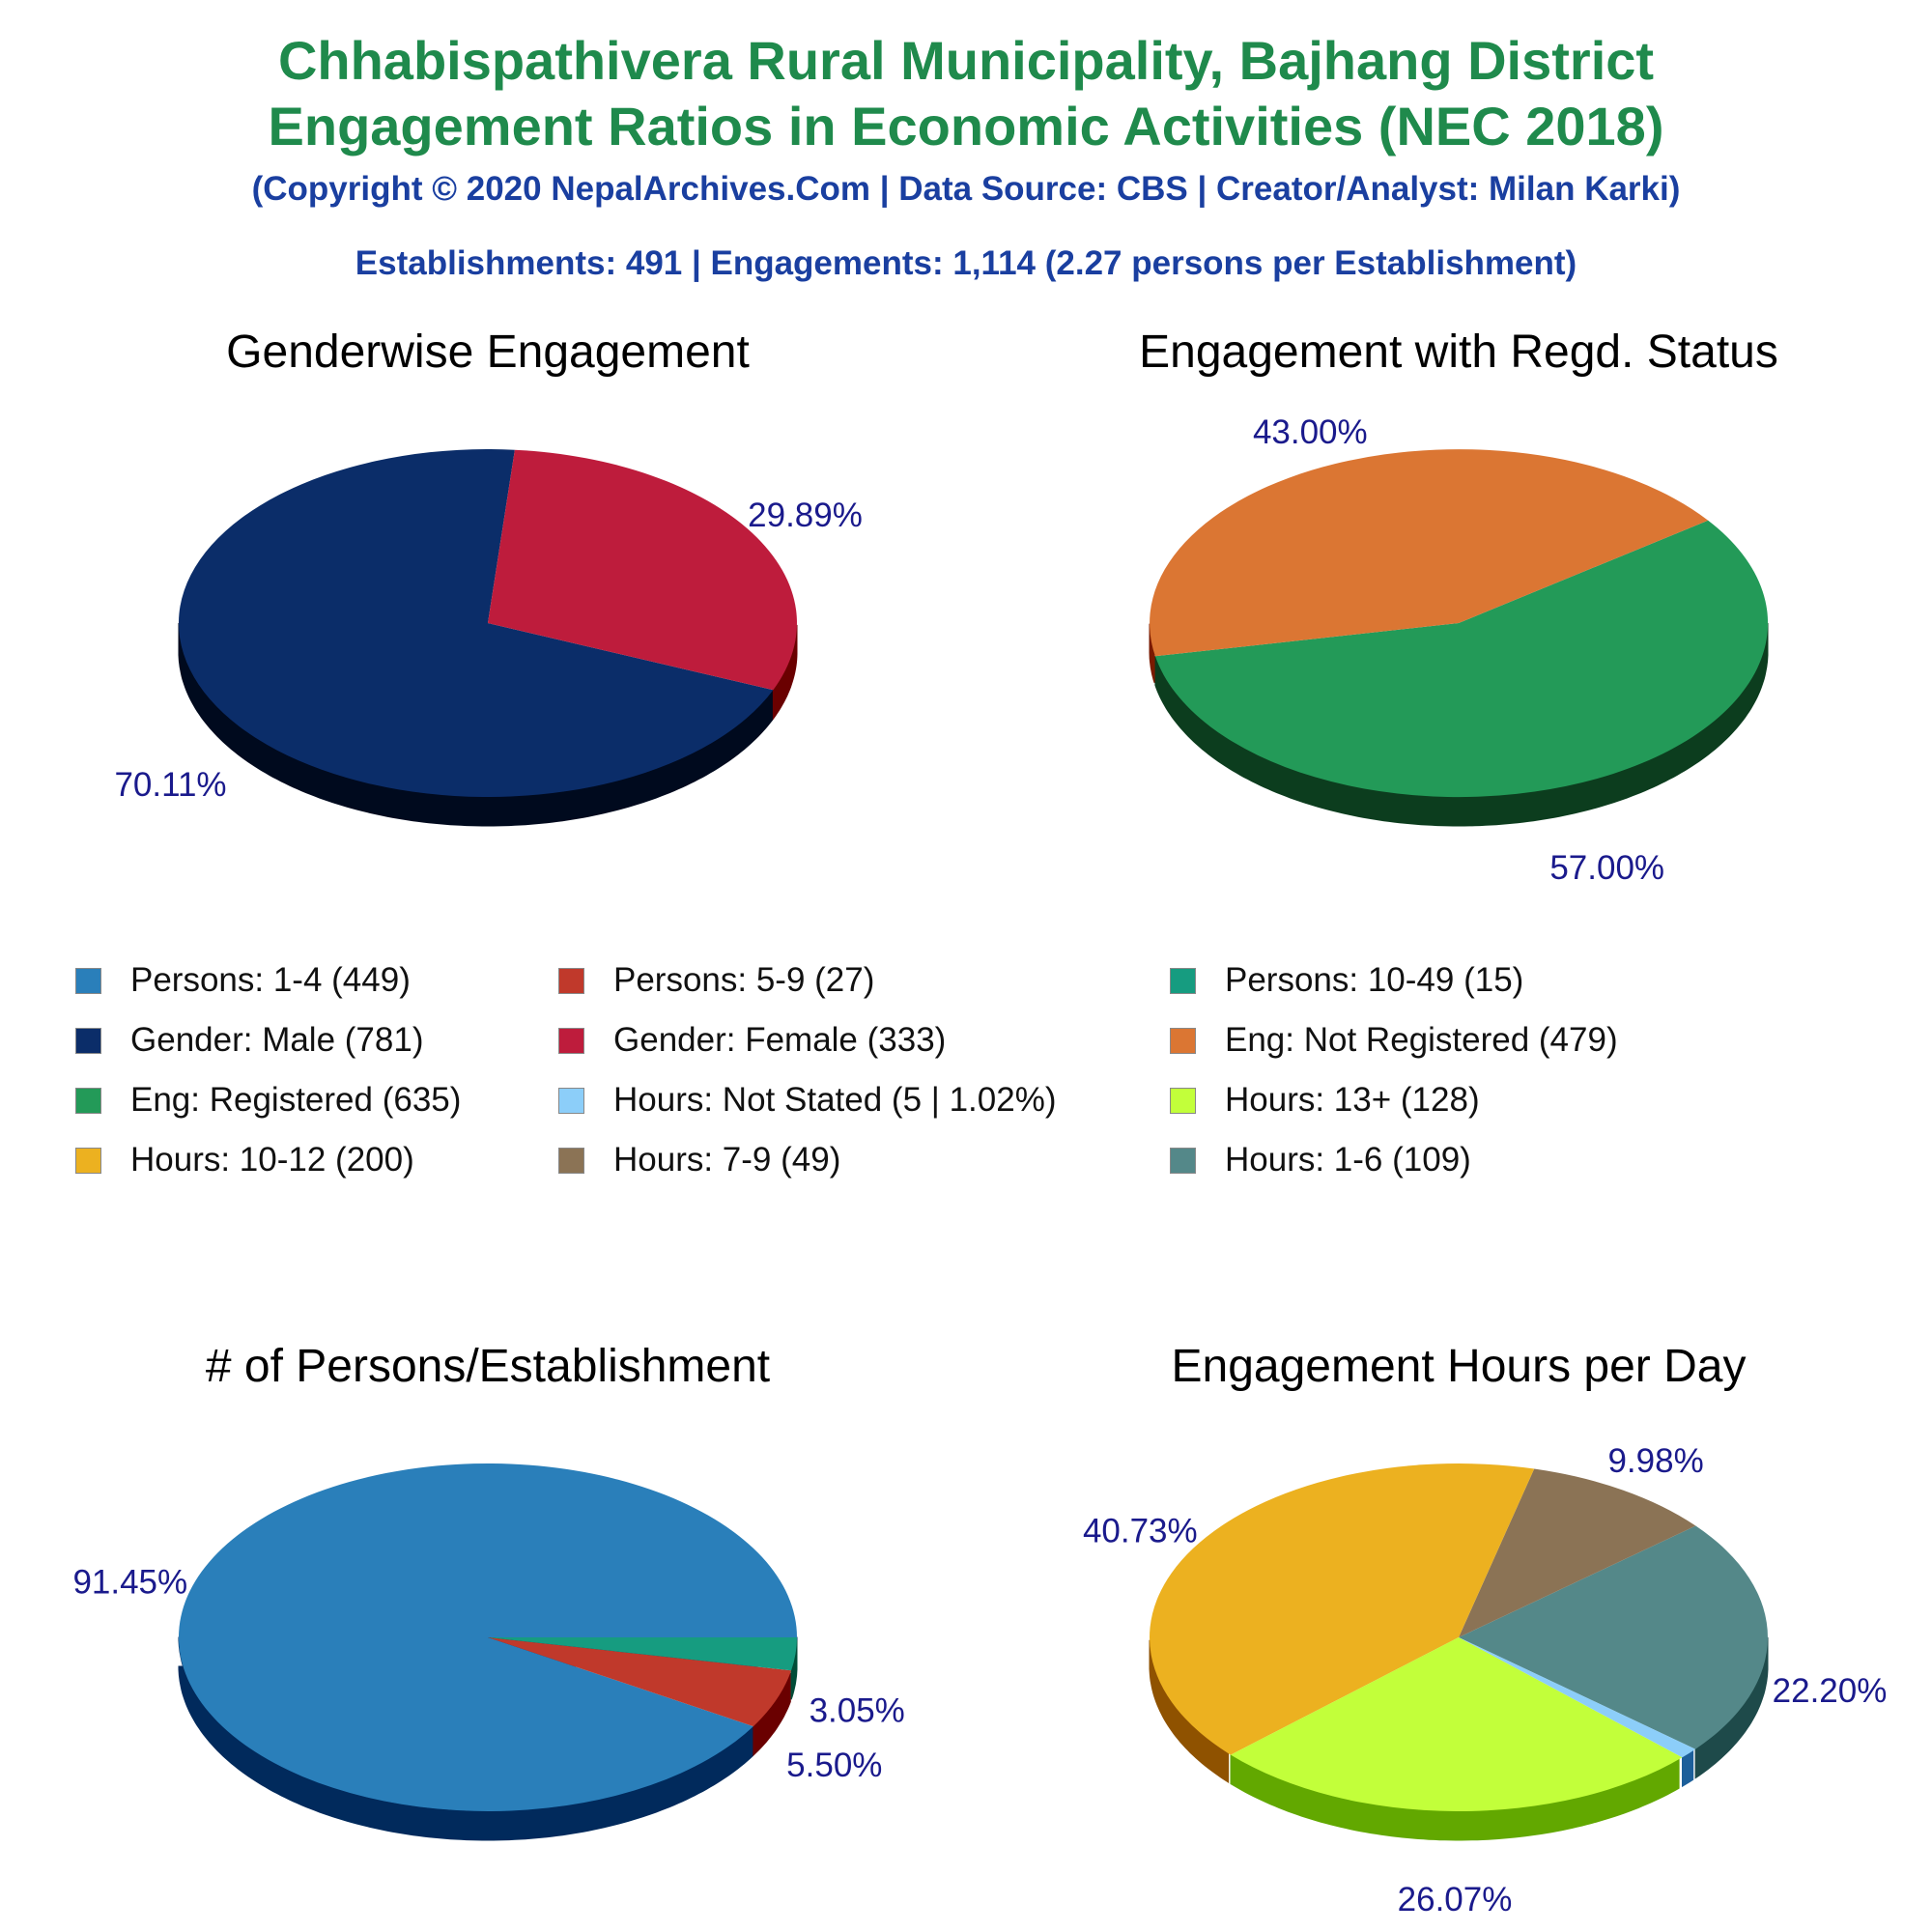  I want to click on legend-label: Persons: 1-4 (449), so click(270, 980).